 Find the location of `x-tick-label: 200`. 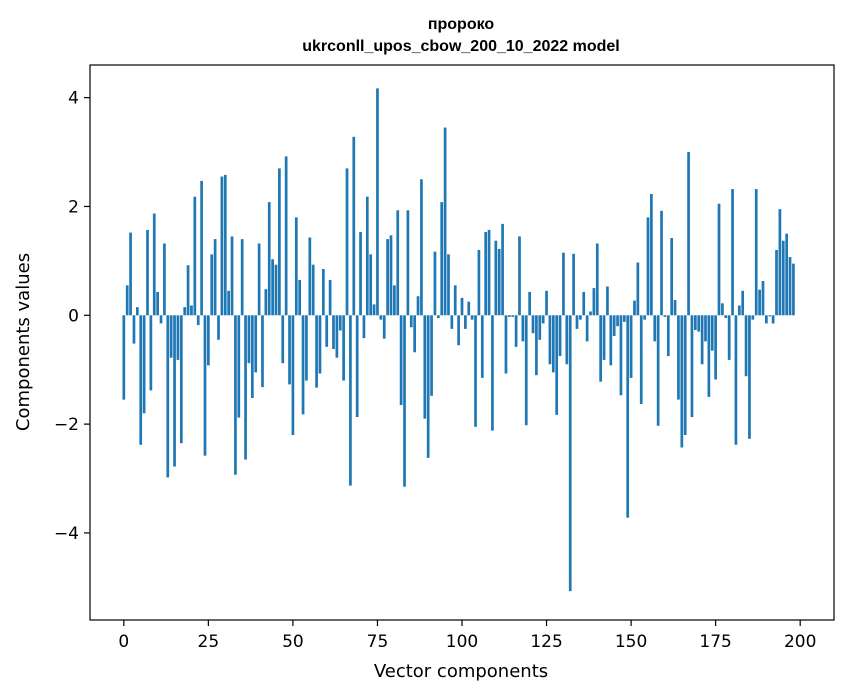

x-tick-label: 200 is located at coordinates (800, 642).